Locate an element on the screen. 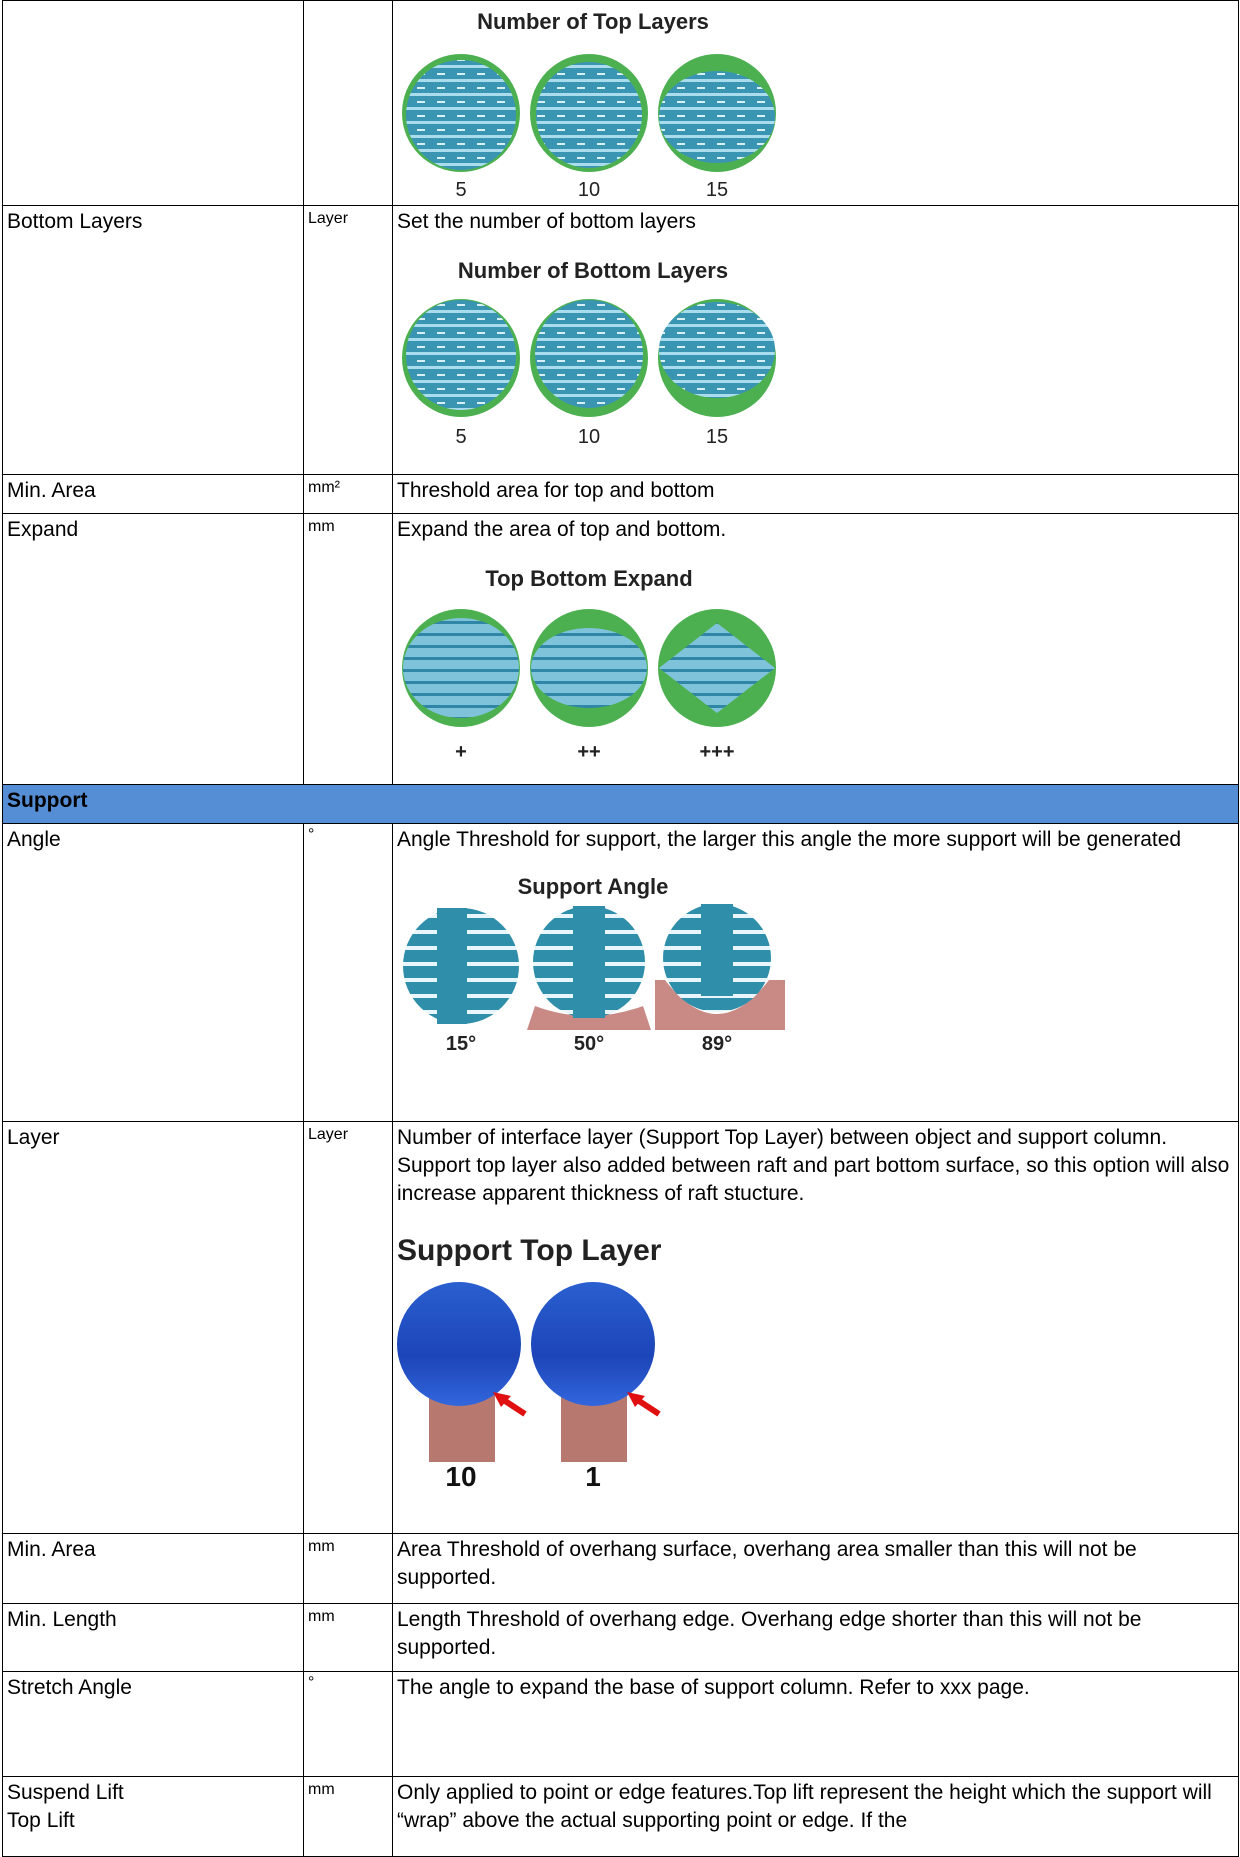  figure-title: Support Top Layer is located at coordinates (529, 1250).